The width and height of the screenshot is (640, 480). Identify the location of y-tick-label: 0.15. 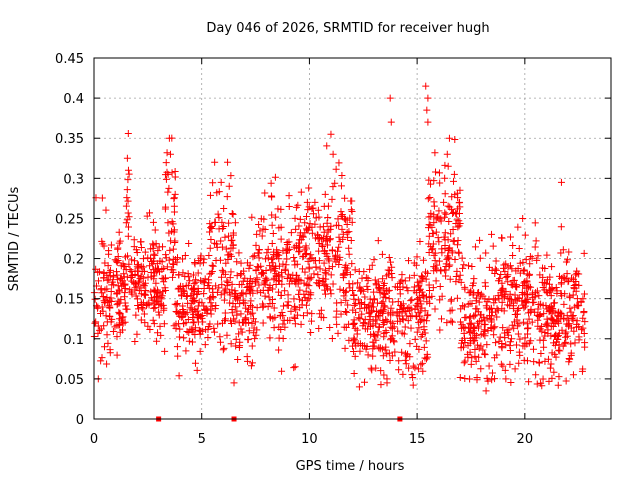
(69, 300).